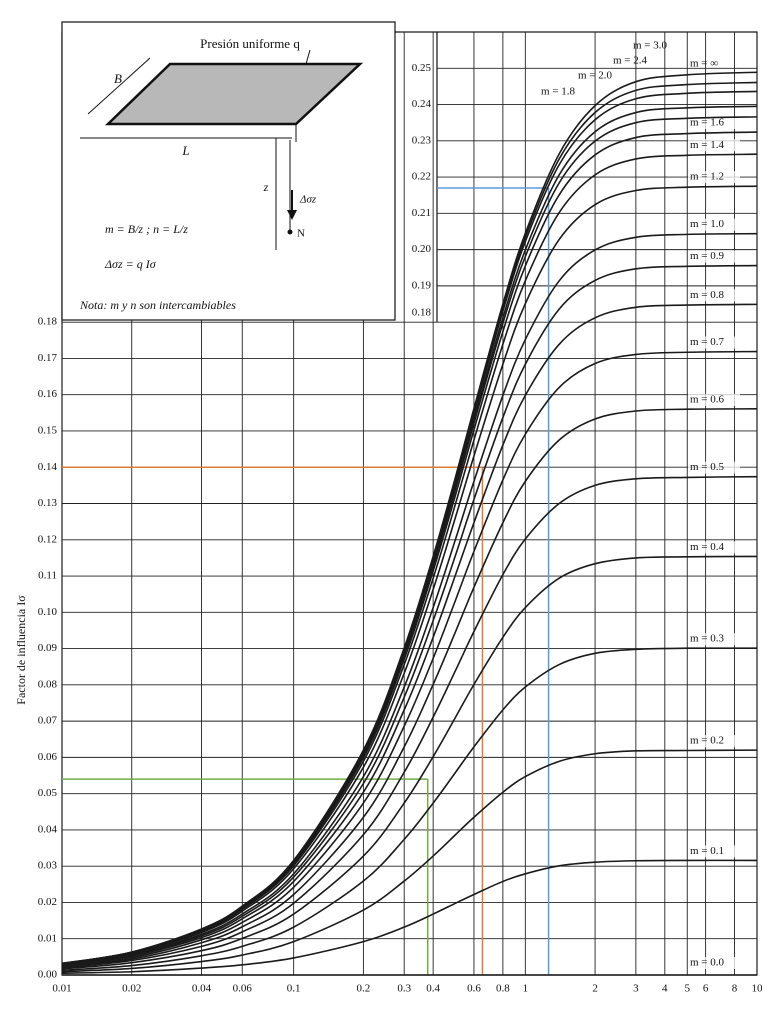 The height and width of the screenshot is (1024, 768). Describe the element at coordinates (707, 177) in the screenshot. I see `legend-label: m = 1.2` at that location.